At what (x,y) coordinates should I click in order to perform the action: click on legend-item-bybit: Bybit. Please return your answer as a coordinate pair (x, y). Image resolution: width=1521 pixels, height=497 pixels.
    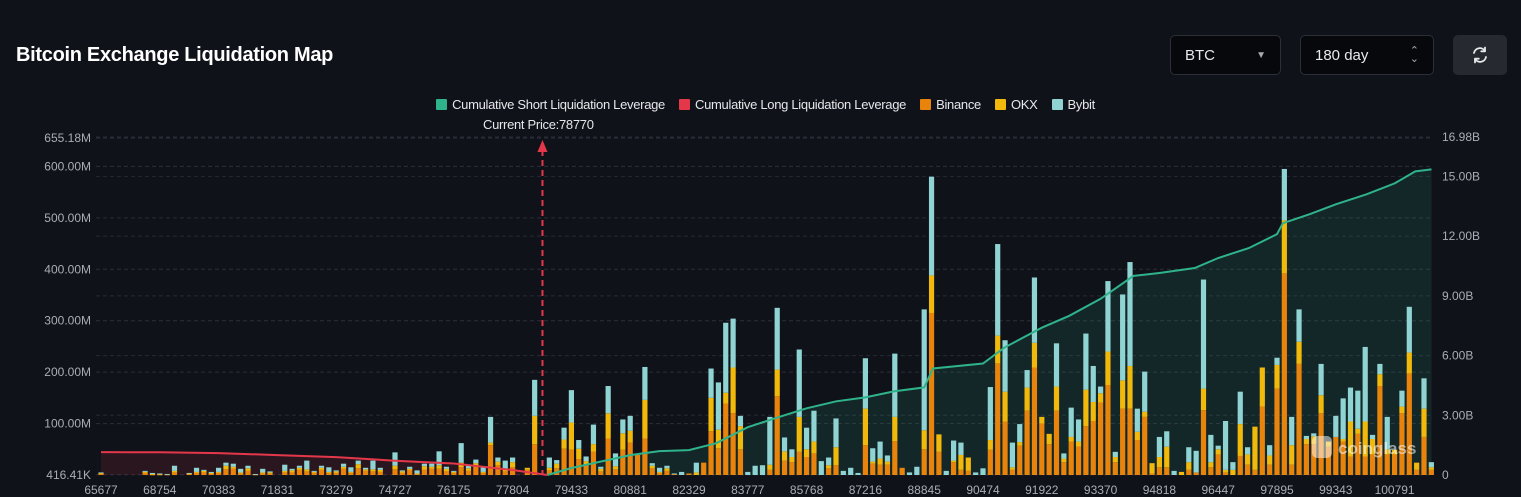
    Looking at the image, I should click on (1073, 104).